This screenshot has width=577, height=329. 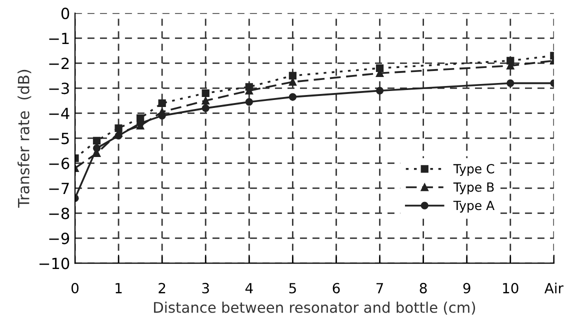 I want to click on x-tick-label: 6, so click(x=336, y=288).